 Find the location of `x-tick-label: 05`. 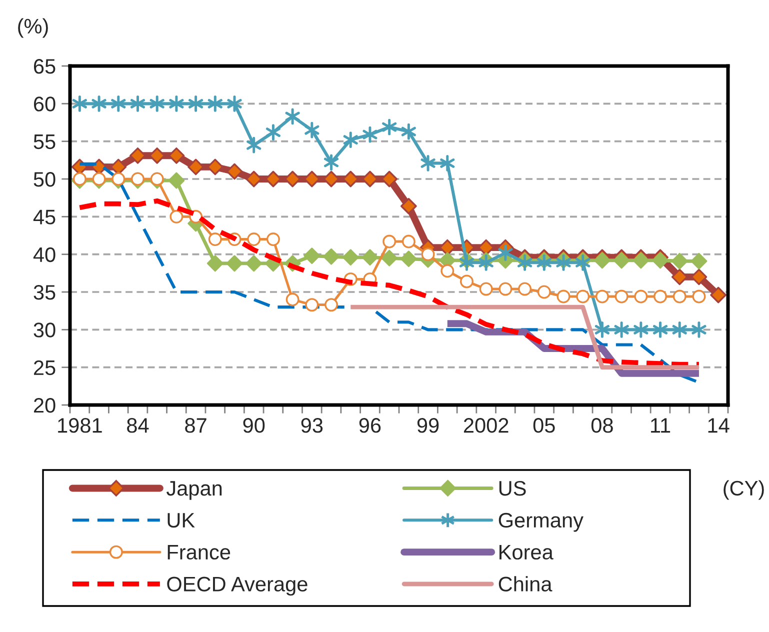

x-tick-label: 05 is located at coordinates (544, 425).